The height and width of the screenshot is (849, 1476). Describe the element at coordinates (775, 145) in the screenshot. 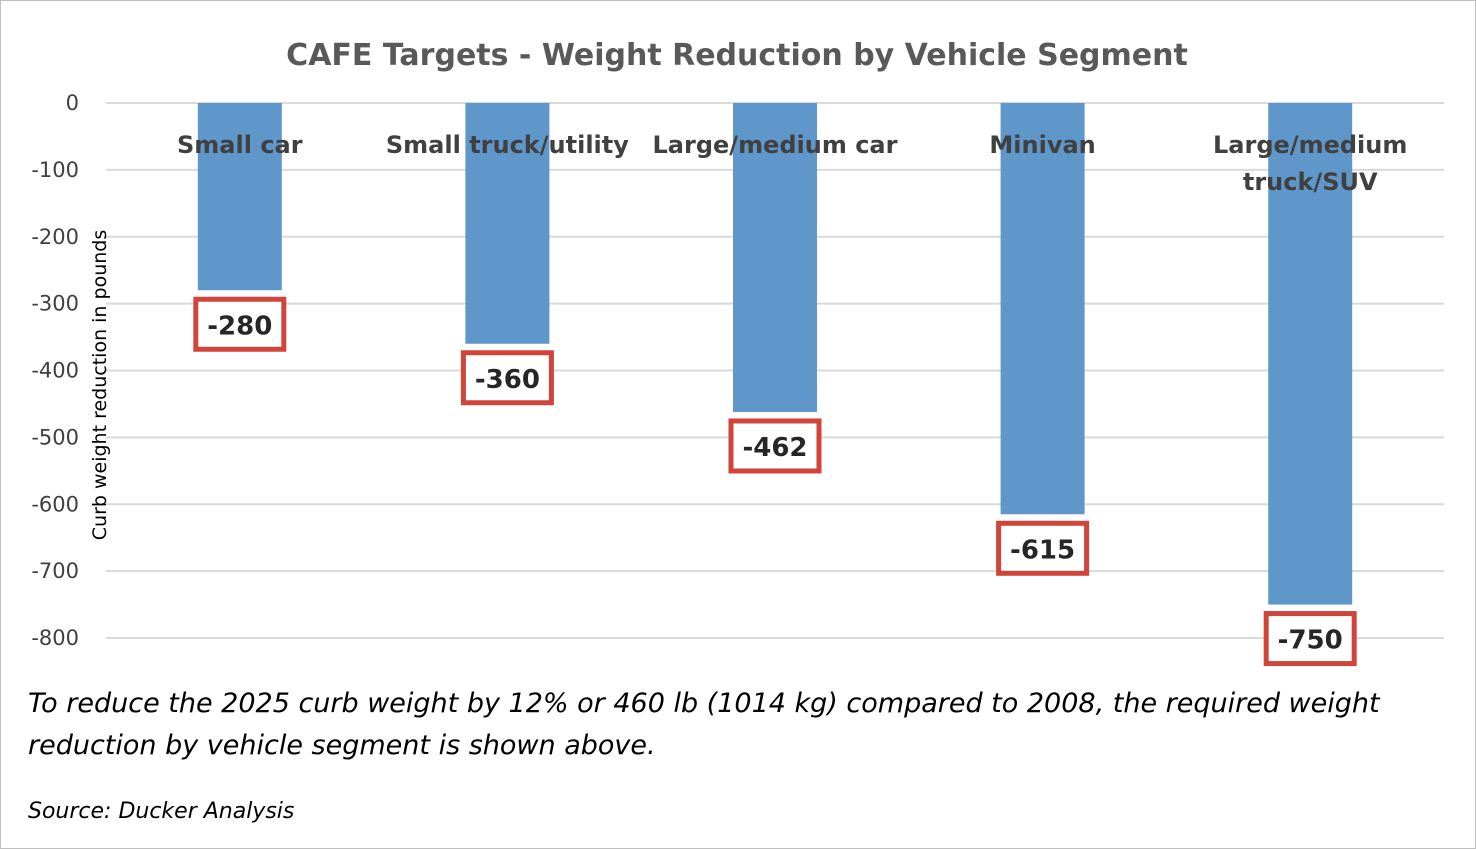

I see `category-label: Large/medium car` at that location.